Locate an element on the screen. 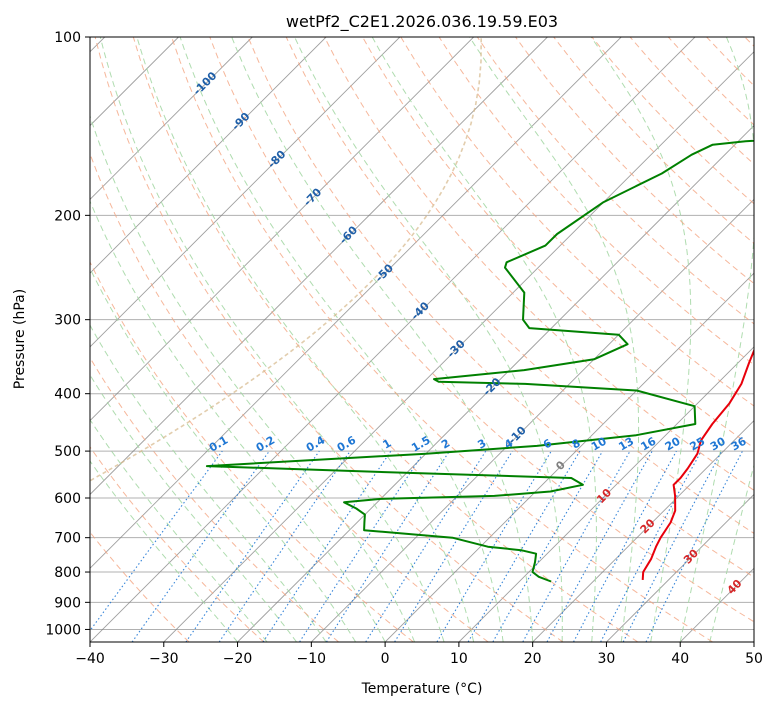  y-tick-label: 700 is located at coordinates (67, 539).